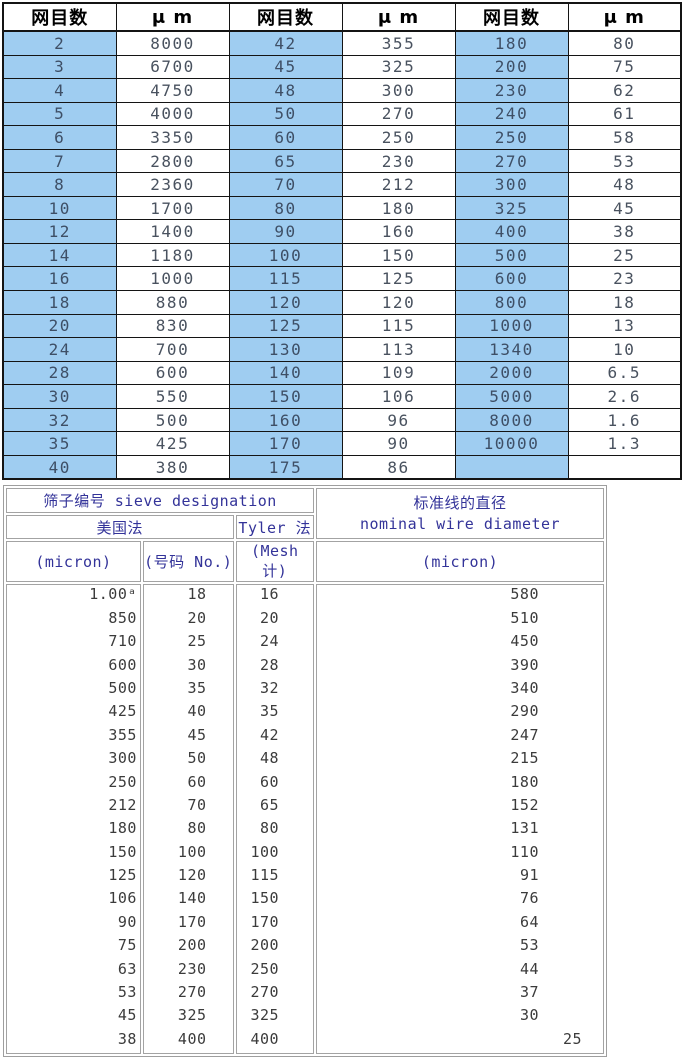 The image size is (684, 1057). Describe the element at coordinates (269, 711) in the screenshot. I see `data-line: 35` at that location.